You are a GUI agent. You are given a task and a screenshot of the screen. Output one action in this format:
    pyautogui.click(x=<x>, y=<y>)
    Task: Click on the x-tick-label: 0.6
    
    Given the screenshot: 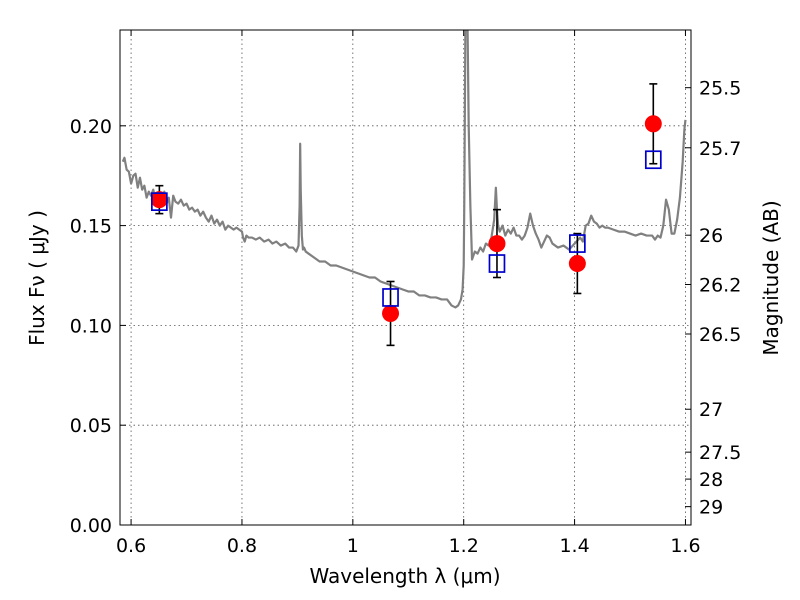 What is the action you would take?
    pyautogui.click(x=131, y=546)
    